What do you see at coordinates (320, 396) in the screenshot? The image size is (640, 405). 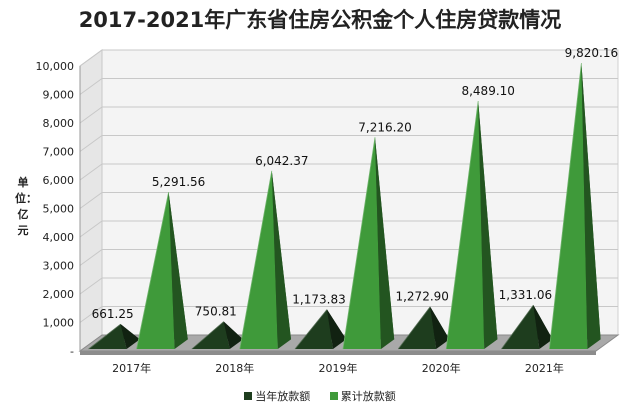 I see `chart-legend: 当年放款额 累计放款额` at bounding box center [320, 396].